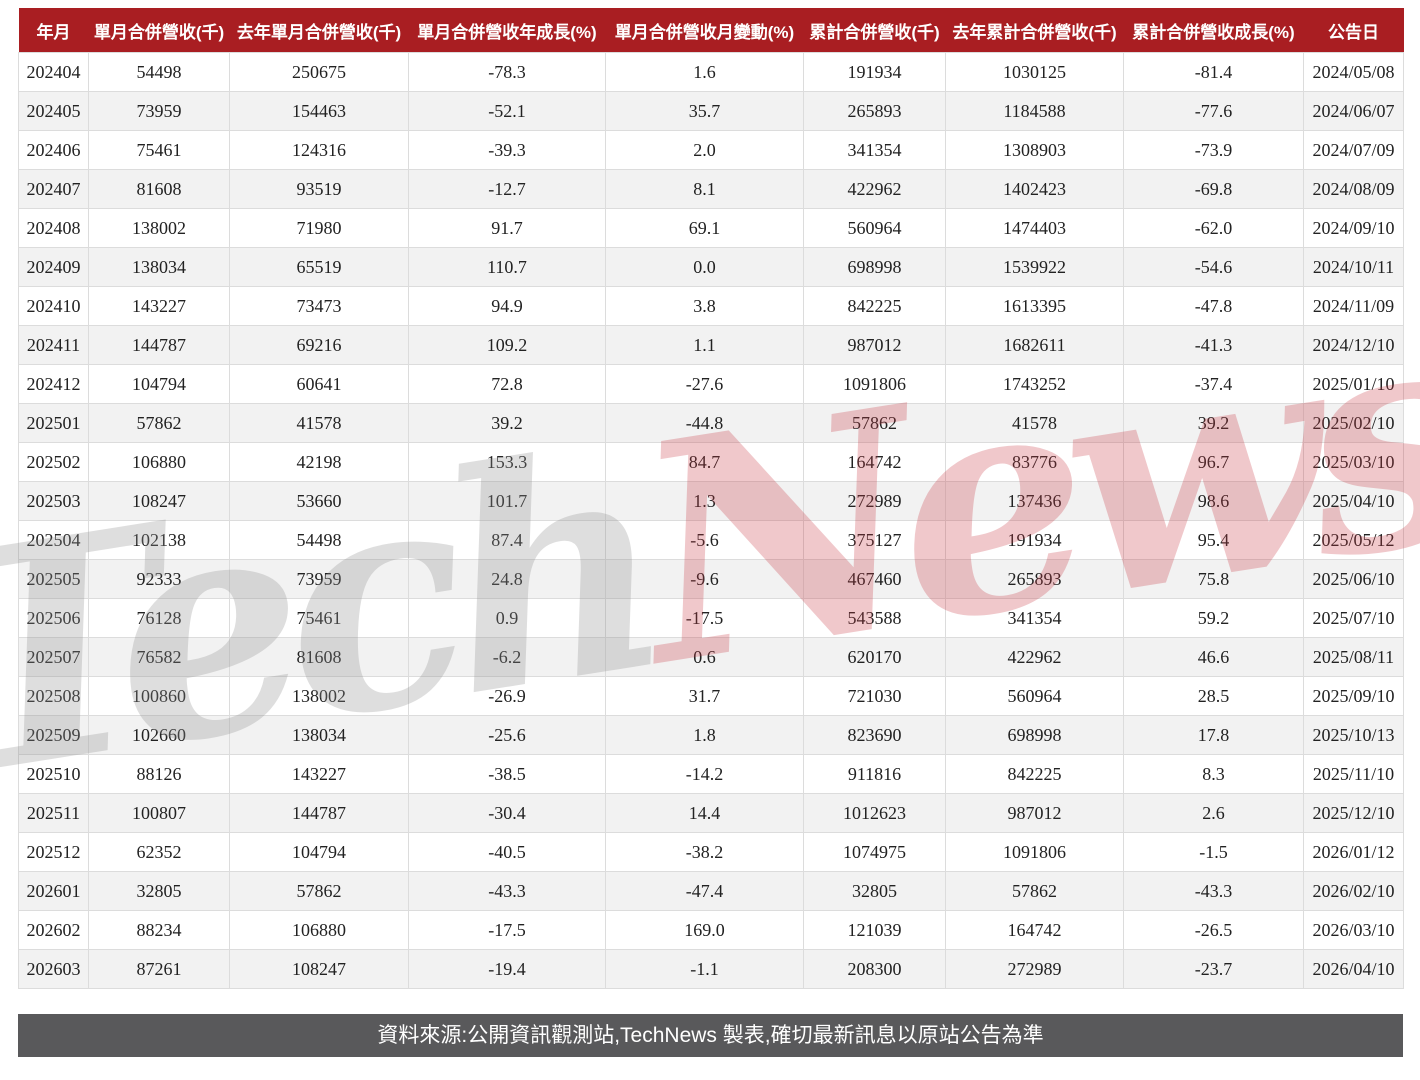 Image resolution: width=1420 pixels, height=1080 pixels. What do you see at coordinates (159, 696) in the screenshot?
I see `table-cell: 100860` at bounding box center [159, 696].